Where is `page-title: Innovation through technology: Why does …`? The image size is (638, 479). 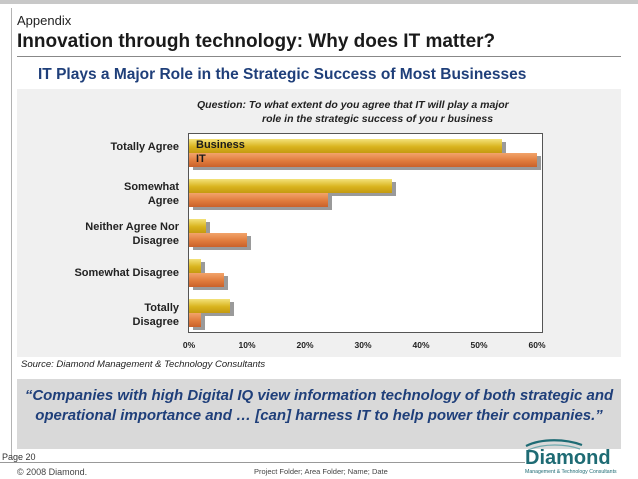 page-title: Innovation through technology: Why does … is located at coordinates (256, 41).